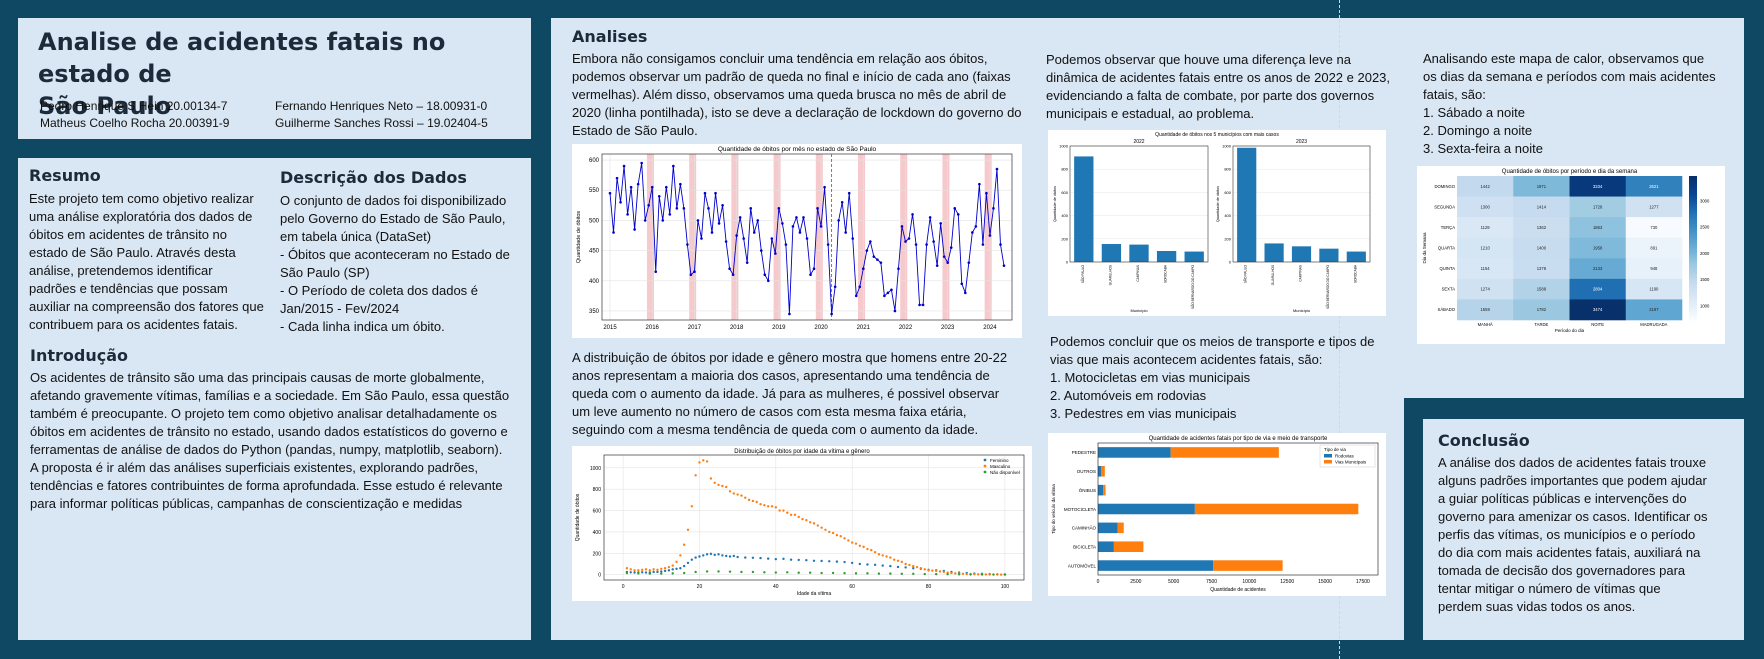 The width and height of the screenshot is (1764, 659). Describe the element at coordinates (393, 218) in the screenshot. I see `text-line: pelo Governo do Estado de São Paulo,` at that location.